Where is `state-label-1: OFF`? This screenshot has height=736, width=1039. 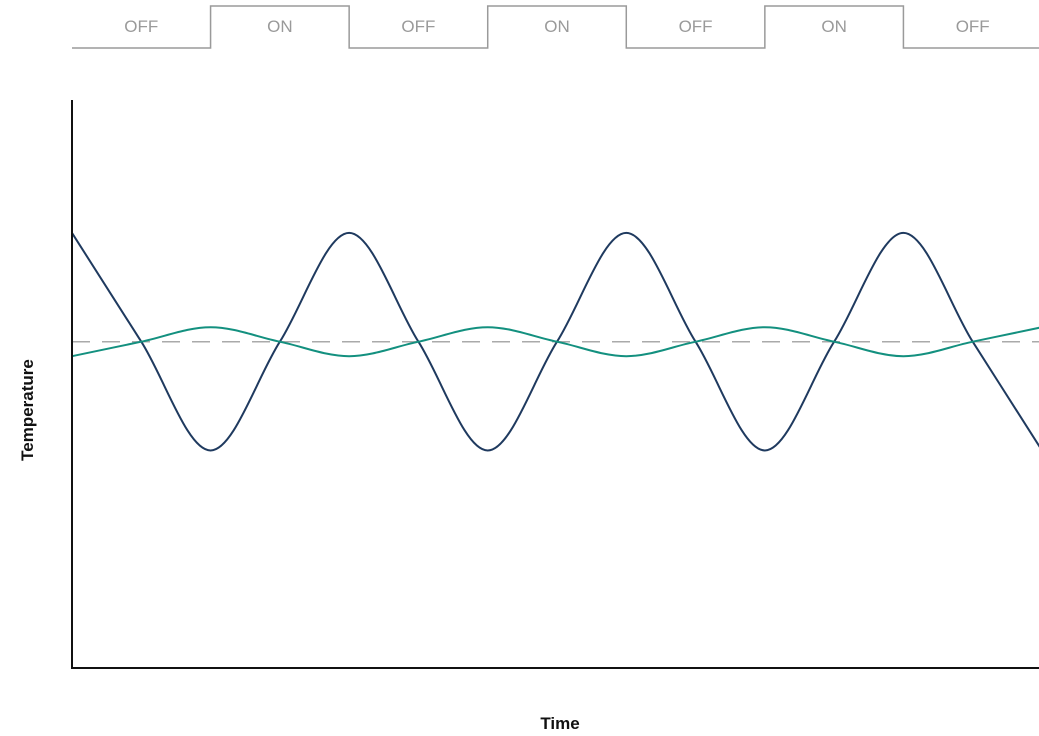
state-label-1: OFF is located at coordinates (141, 26).